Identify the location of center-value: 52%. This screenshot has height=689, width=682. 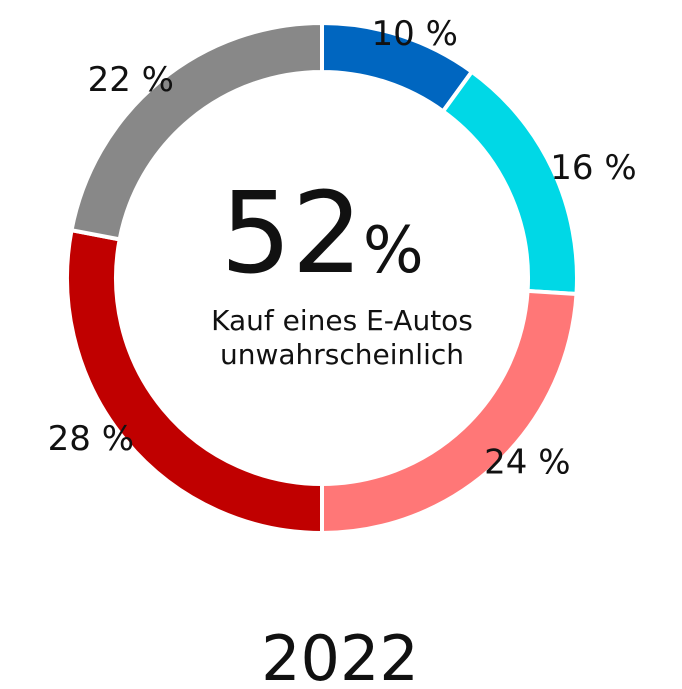
(321, 234).